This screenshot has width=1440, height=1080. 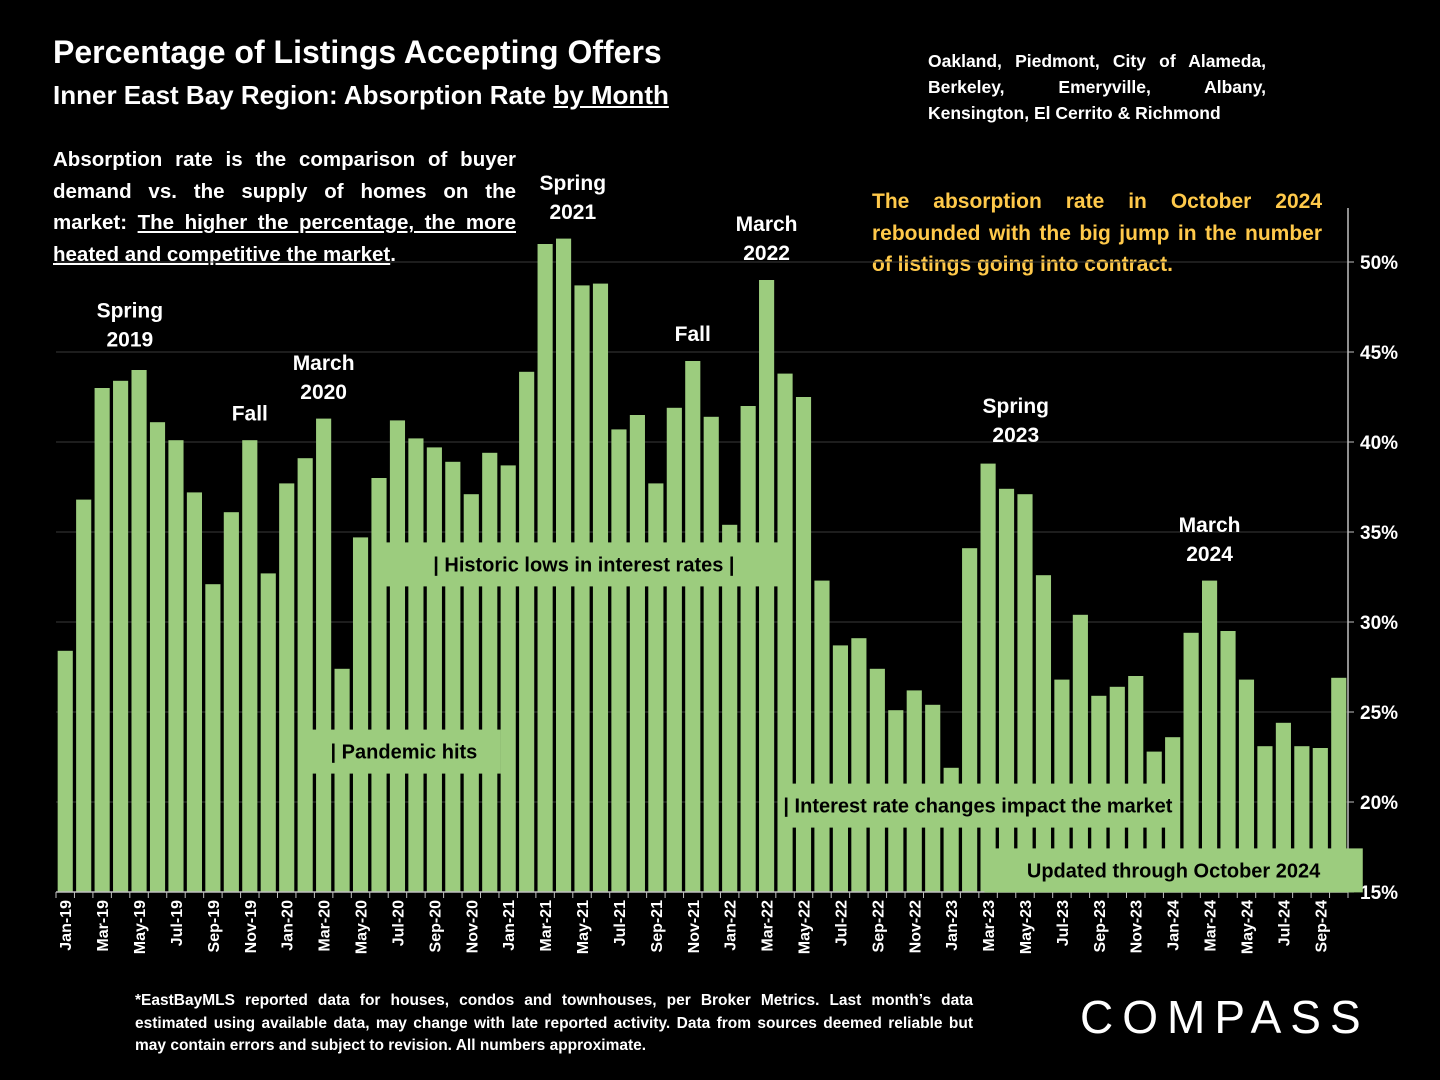 I want to click on callout-text: | Pandemic hits, so click(x=404, y=753).